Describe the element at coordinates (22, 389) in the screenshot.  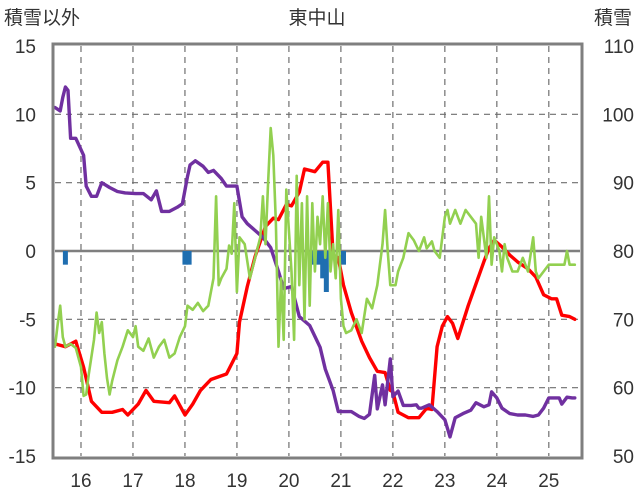
I see `y-tick-label-left: -10` at that location.